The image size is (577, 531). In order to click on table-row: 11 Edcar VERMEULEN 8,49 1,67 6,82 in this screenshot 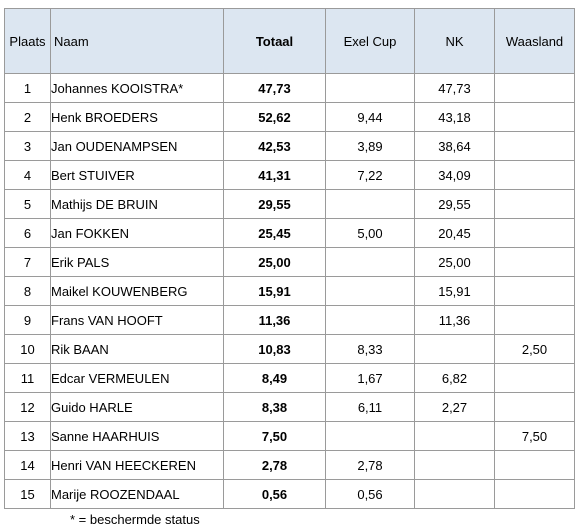, I will do `click(289, 378)`.